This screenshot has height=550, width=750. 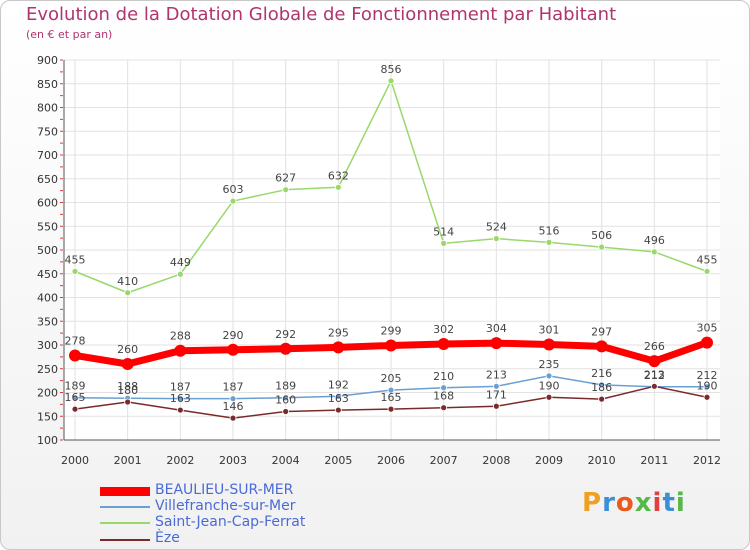 What do you see at coordinates (125, 491) in the screenshot?
I see `legend-swatch-beaulieu` at bounding box center [125, 491].